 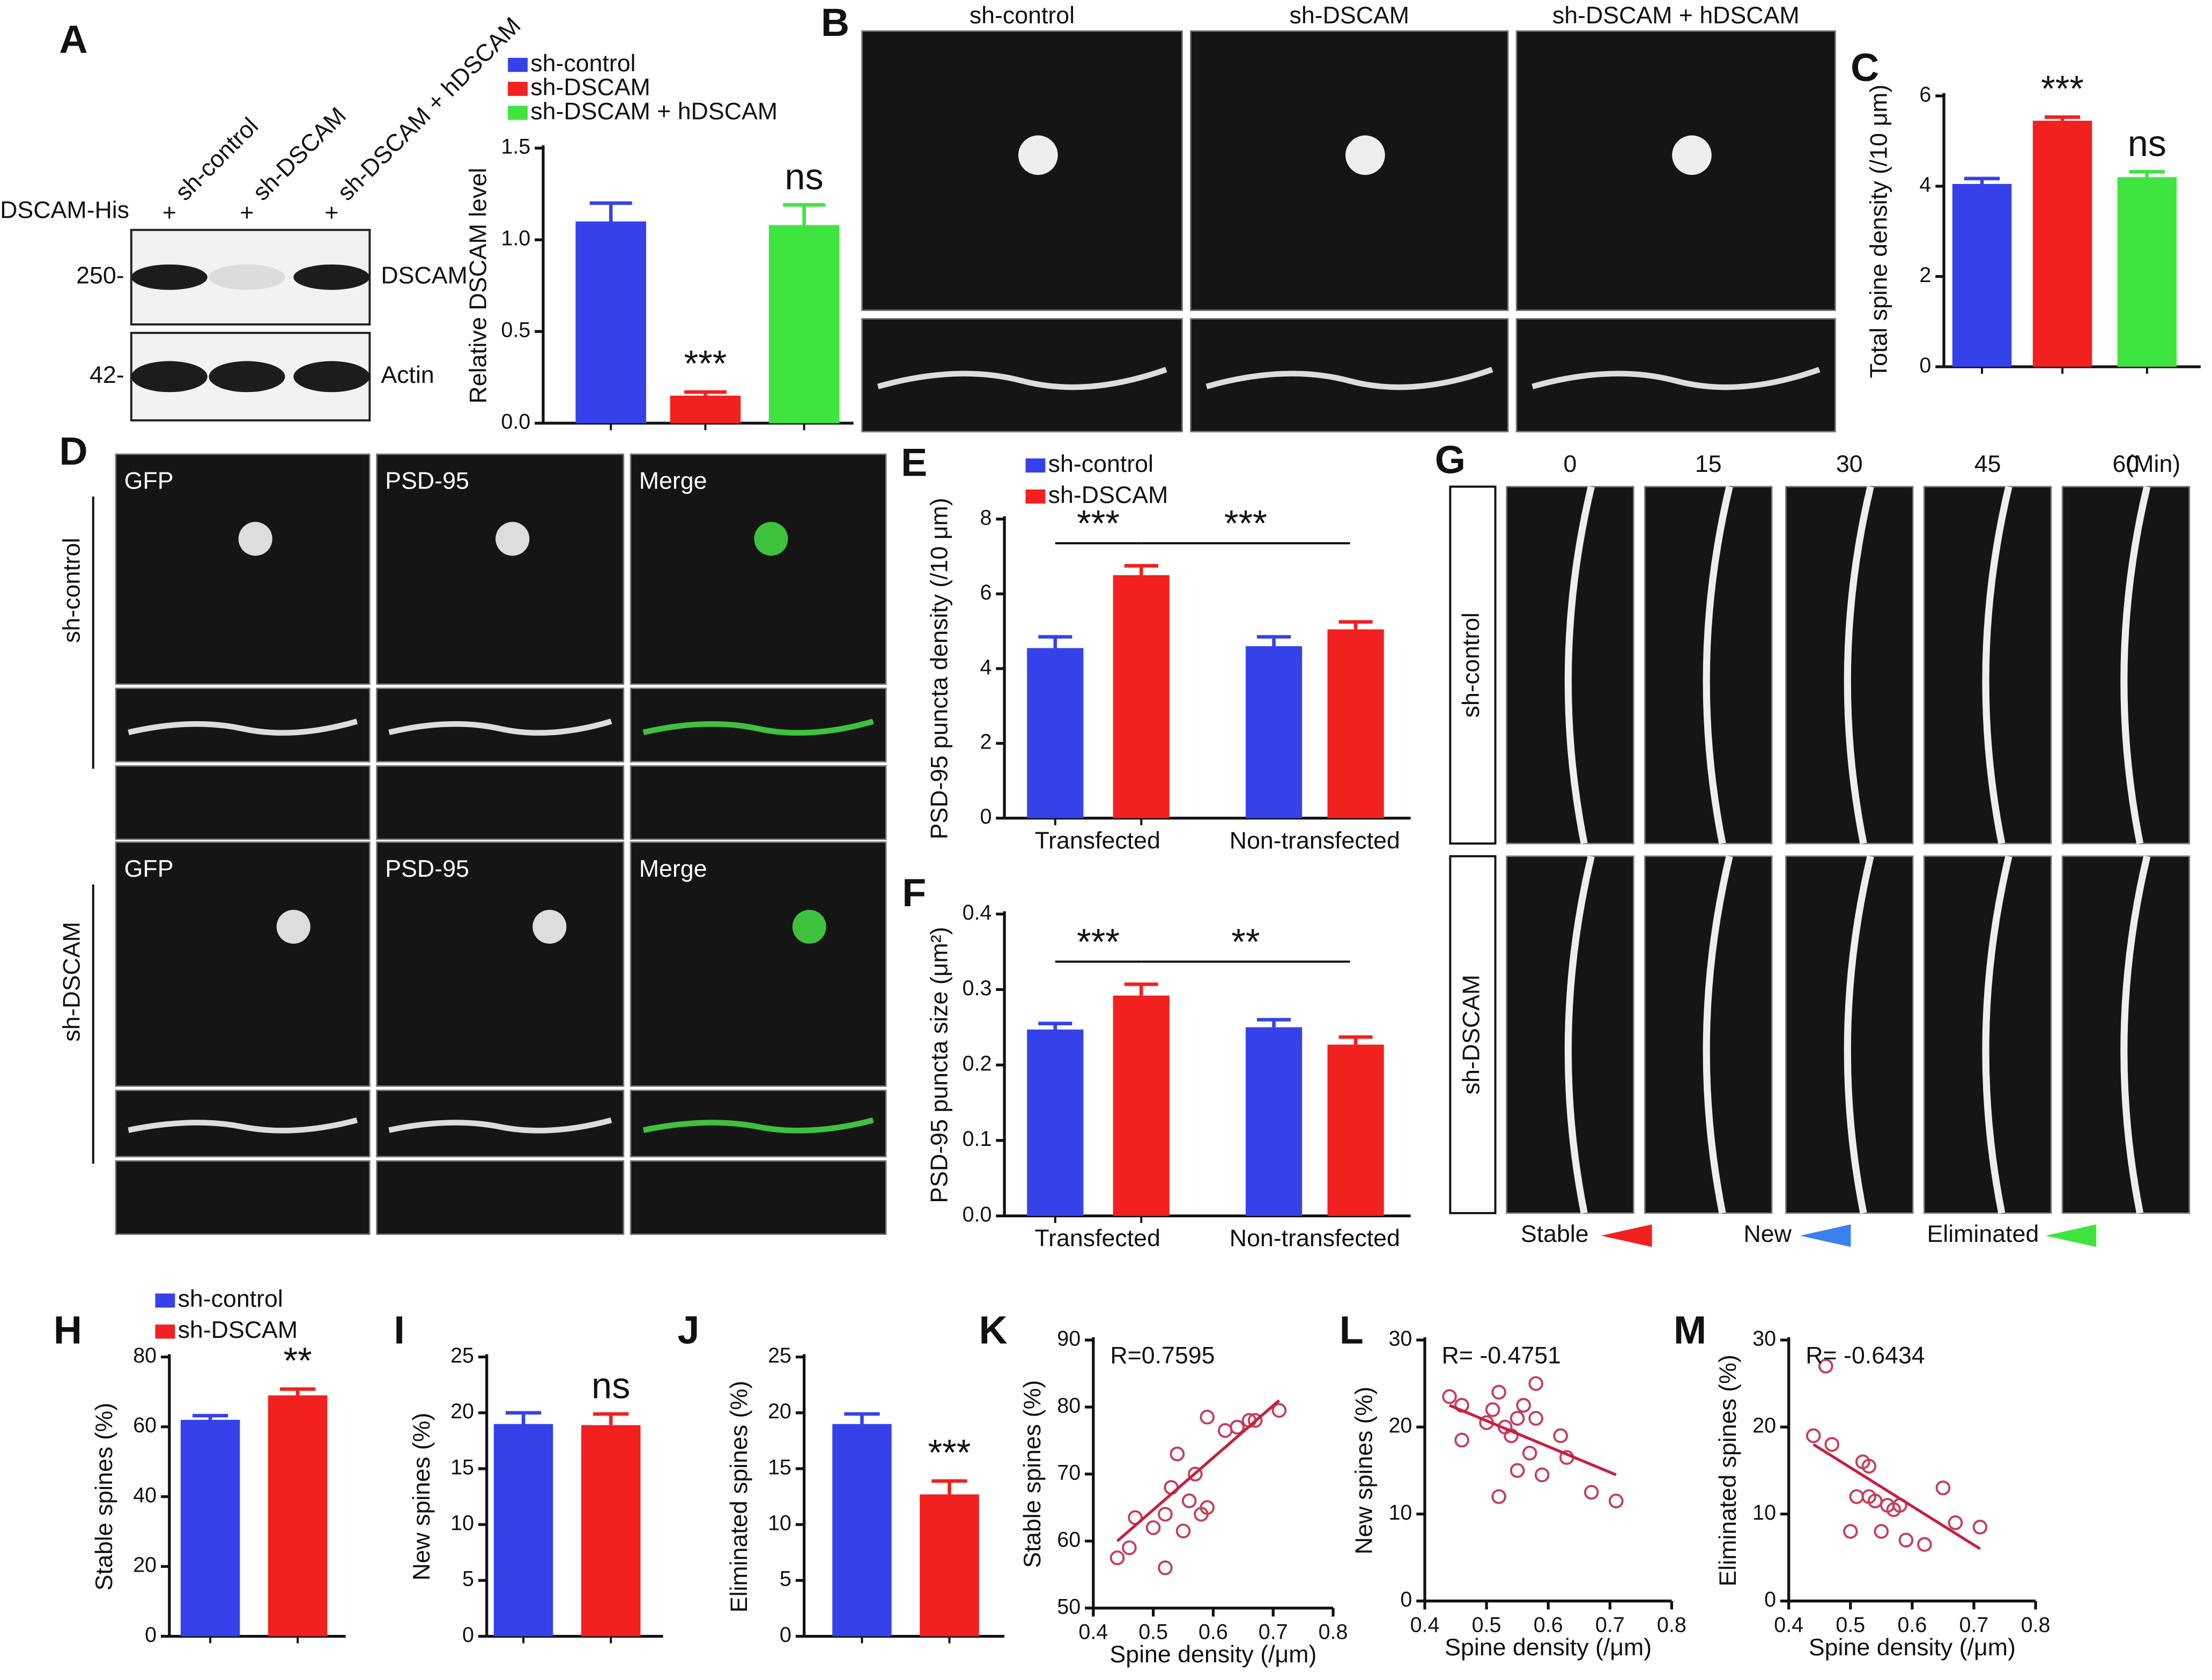 What do you see at coordinates (914, 462) in the screenshot?
I see `panel-label: E` at bounding box center [914, 462].